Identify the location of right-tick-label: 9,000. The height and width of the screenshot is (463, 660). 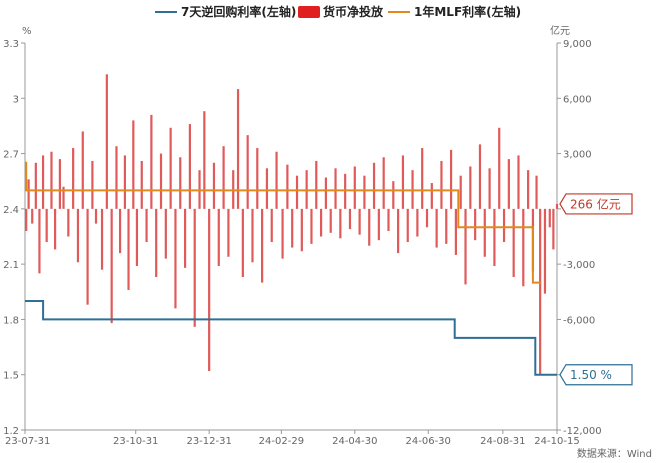
(577, 44).